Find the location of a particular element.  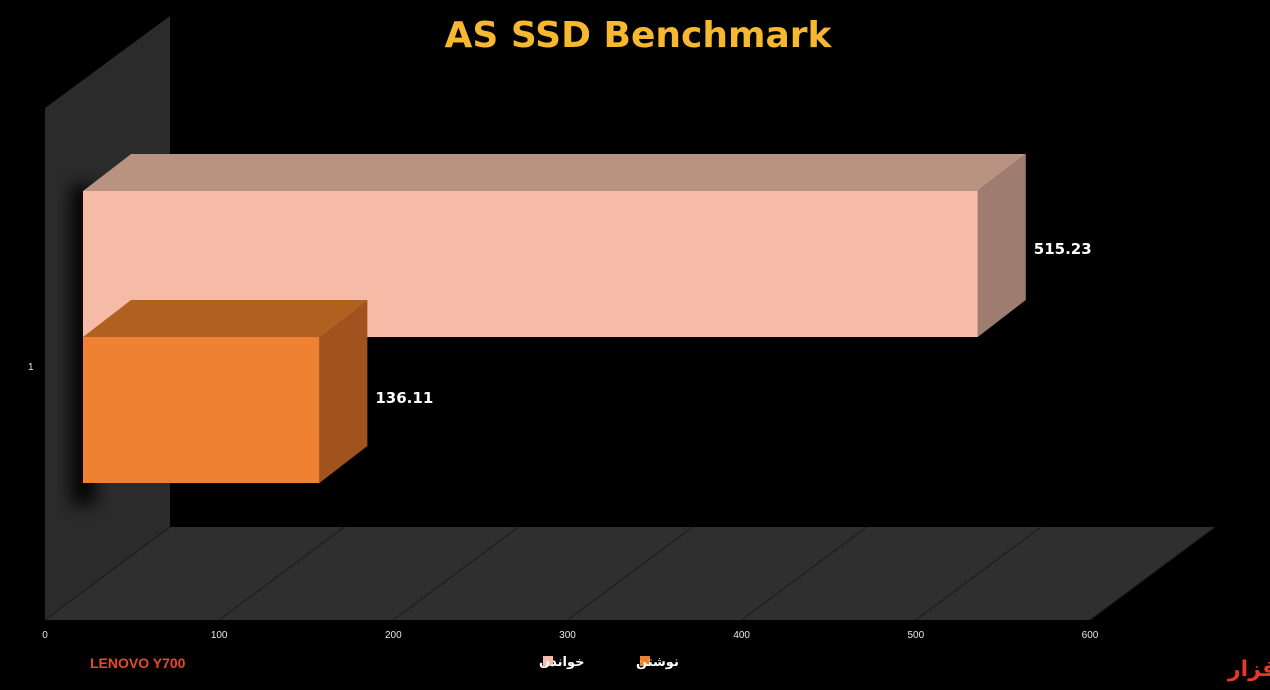

bar-write is located at coordinates (201, 410).